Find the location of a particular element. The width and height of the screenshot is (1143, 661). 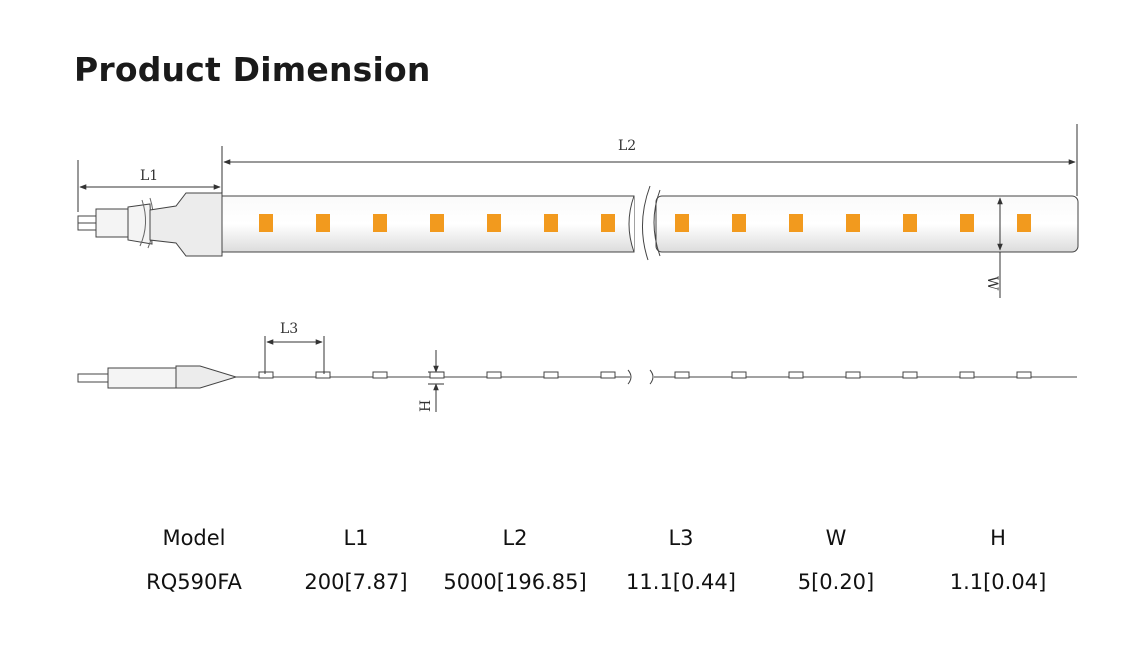

header-cell: L2 is located at coordinates (515, 538).